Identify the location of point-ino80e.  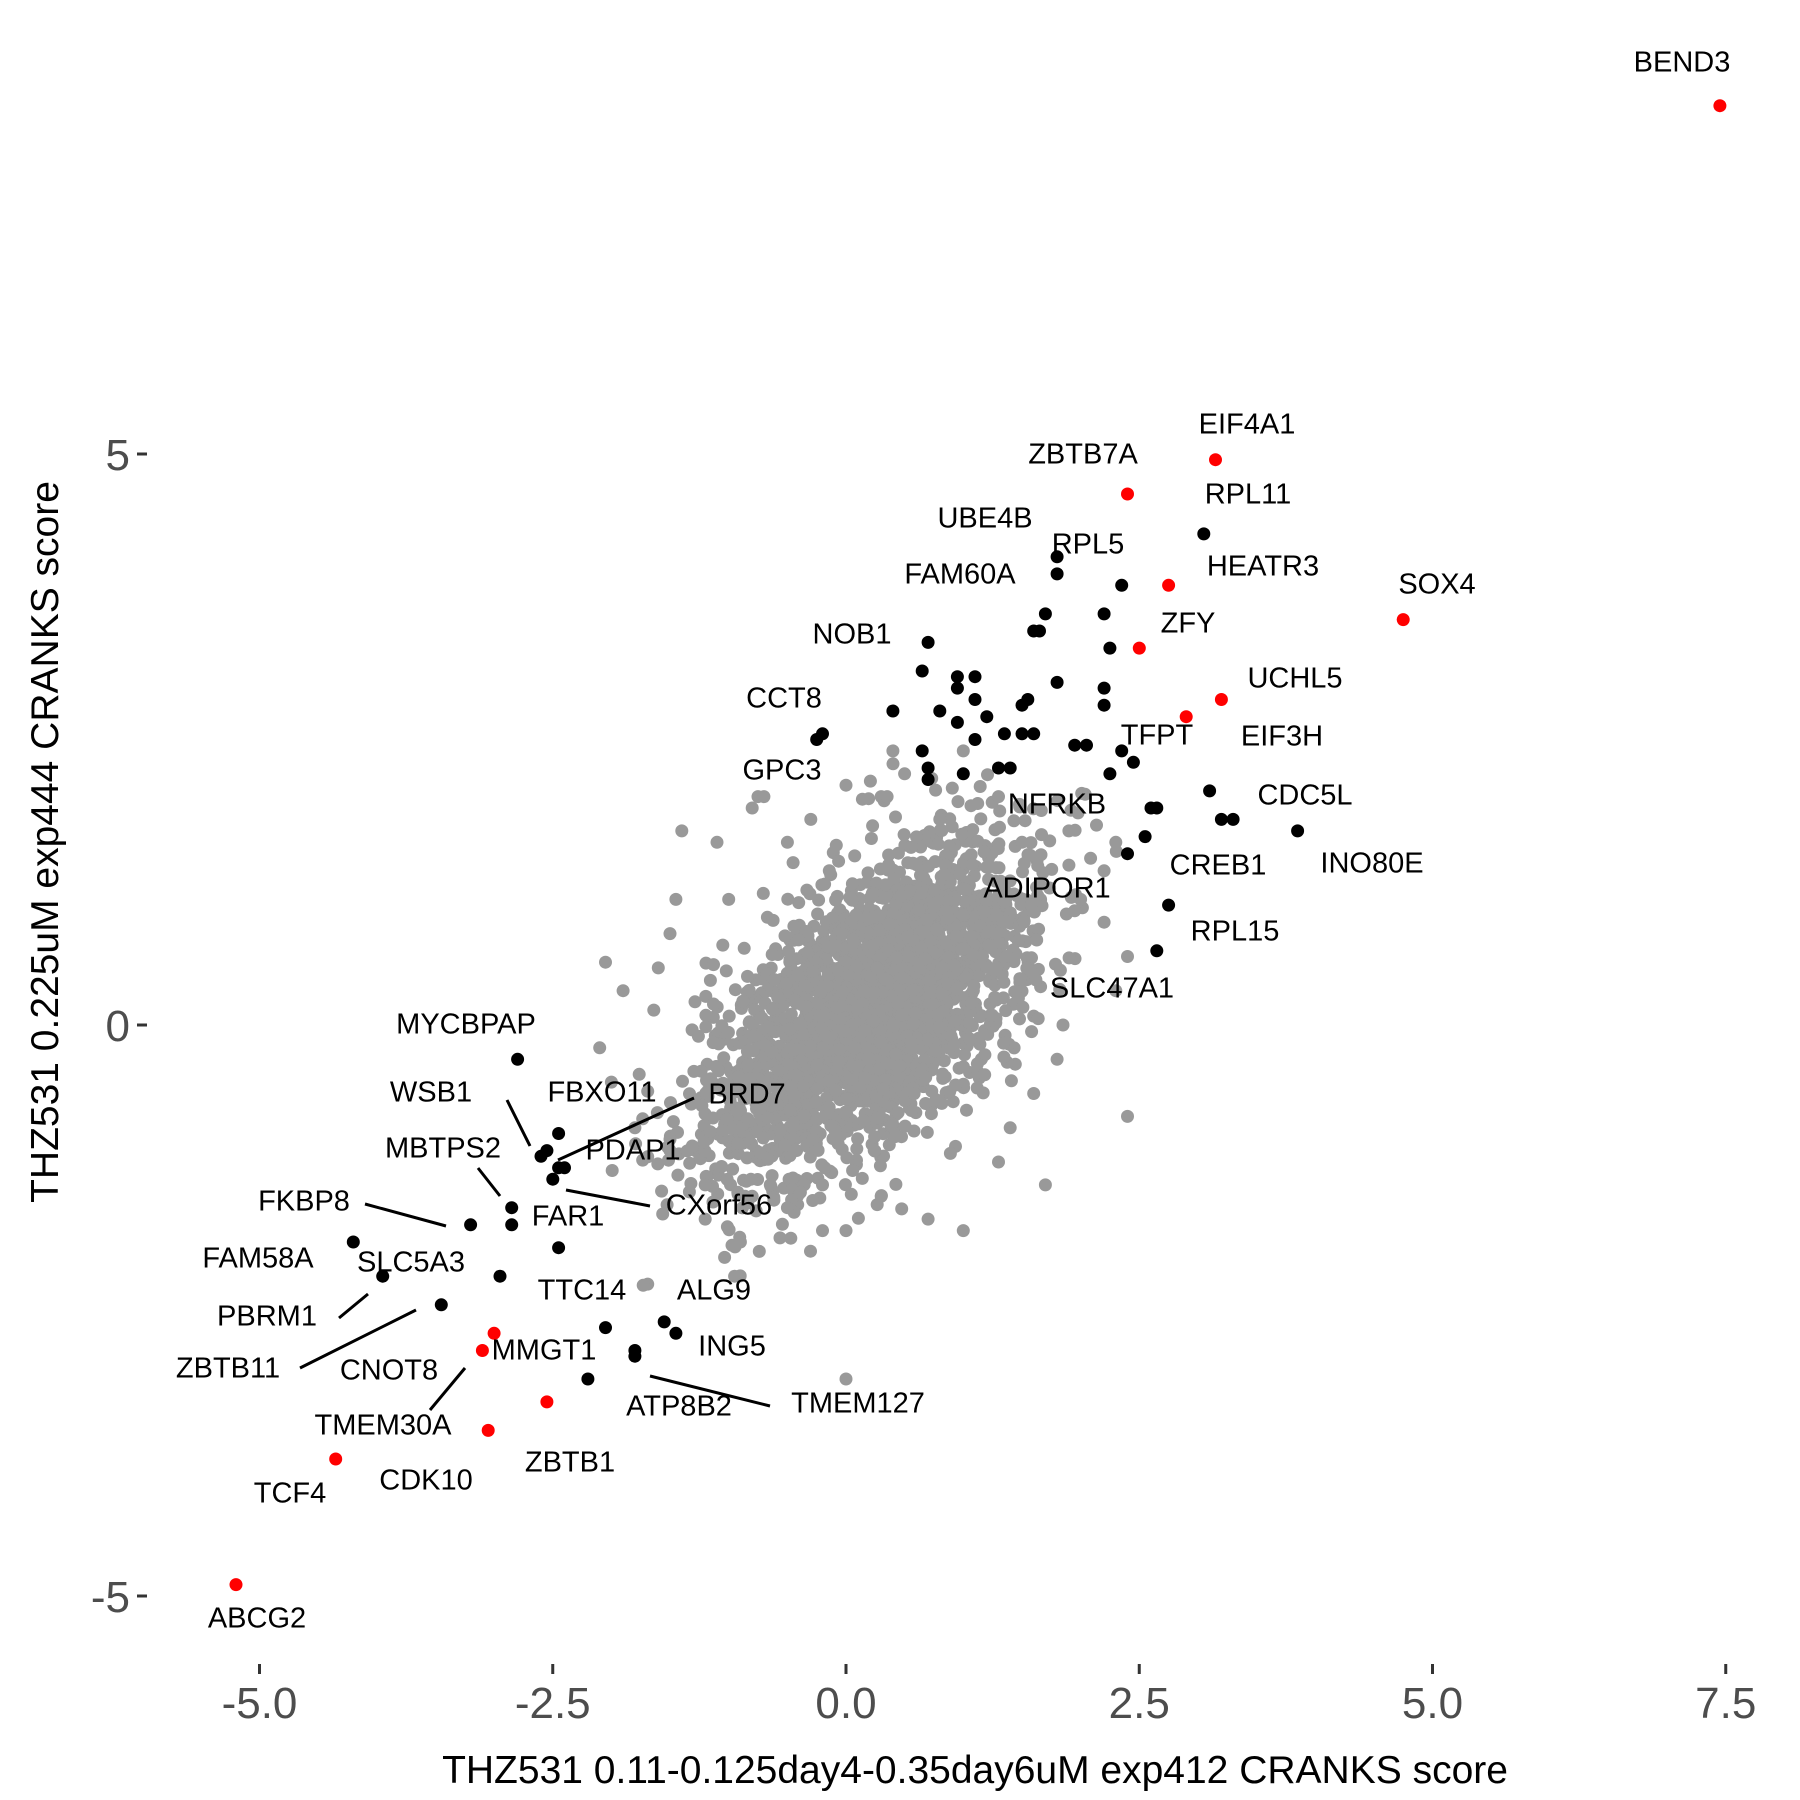
(1298, 831).